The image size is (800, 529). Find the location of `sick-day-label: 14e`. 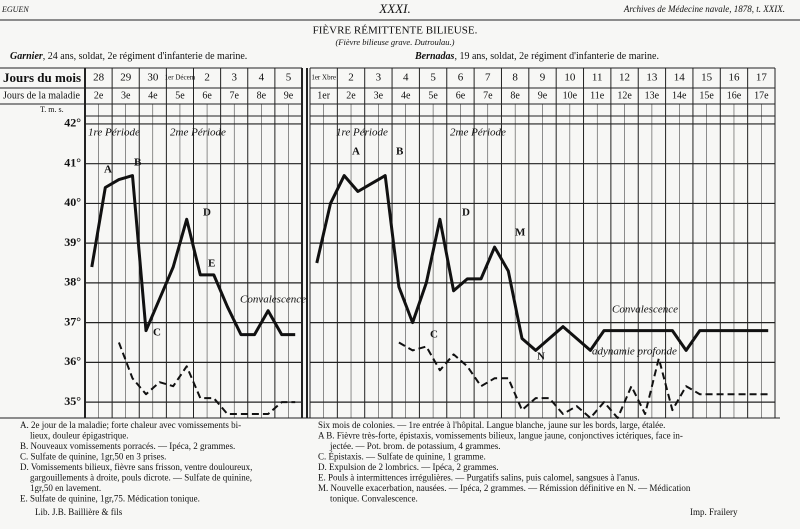

sick-day-label: 14e is located at coordinates (679, 95).